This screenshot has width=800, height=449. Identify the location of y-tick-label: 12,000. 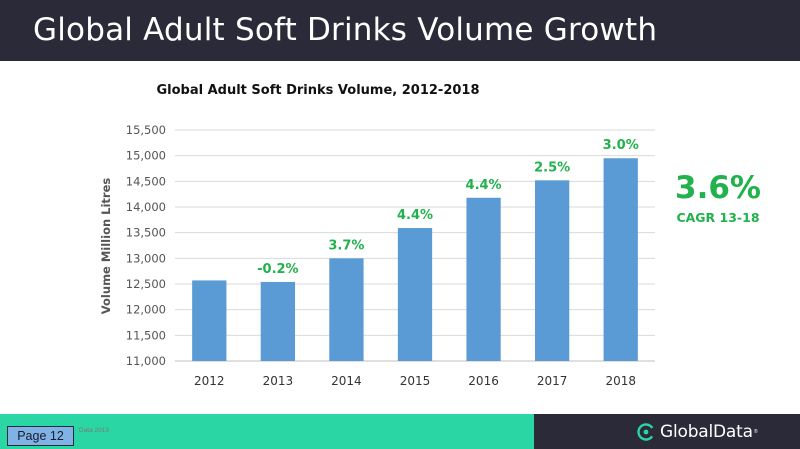
(146, 310).